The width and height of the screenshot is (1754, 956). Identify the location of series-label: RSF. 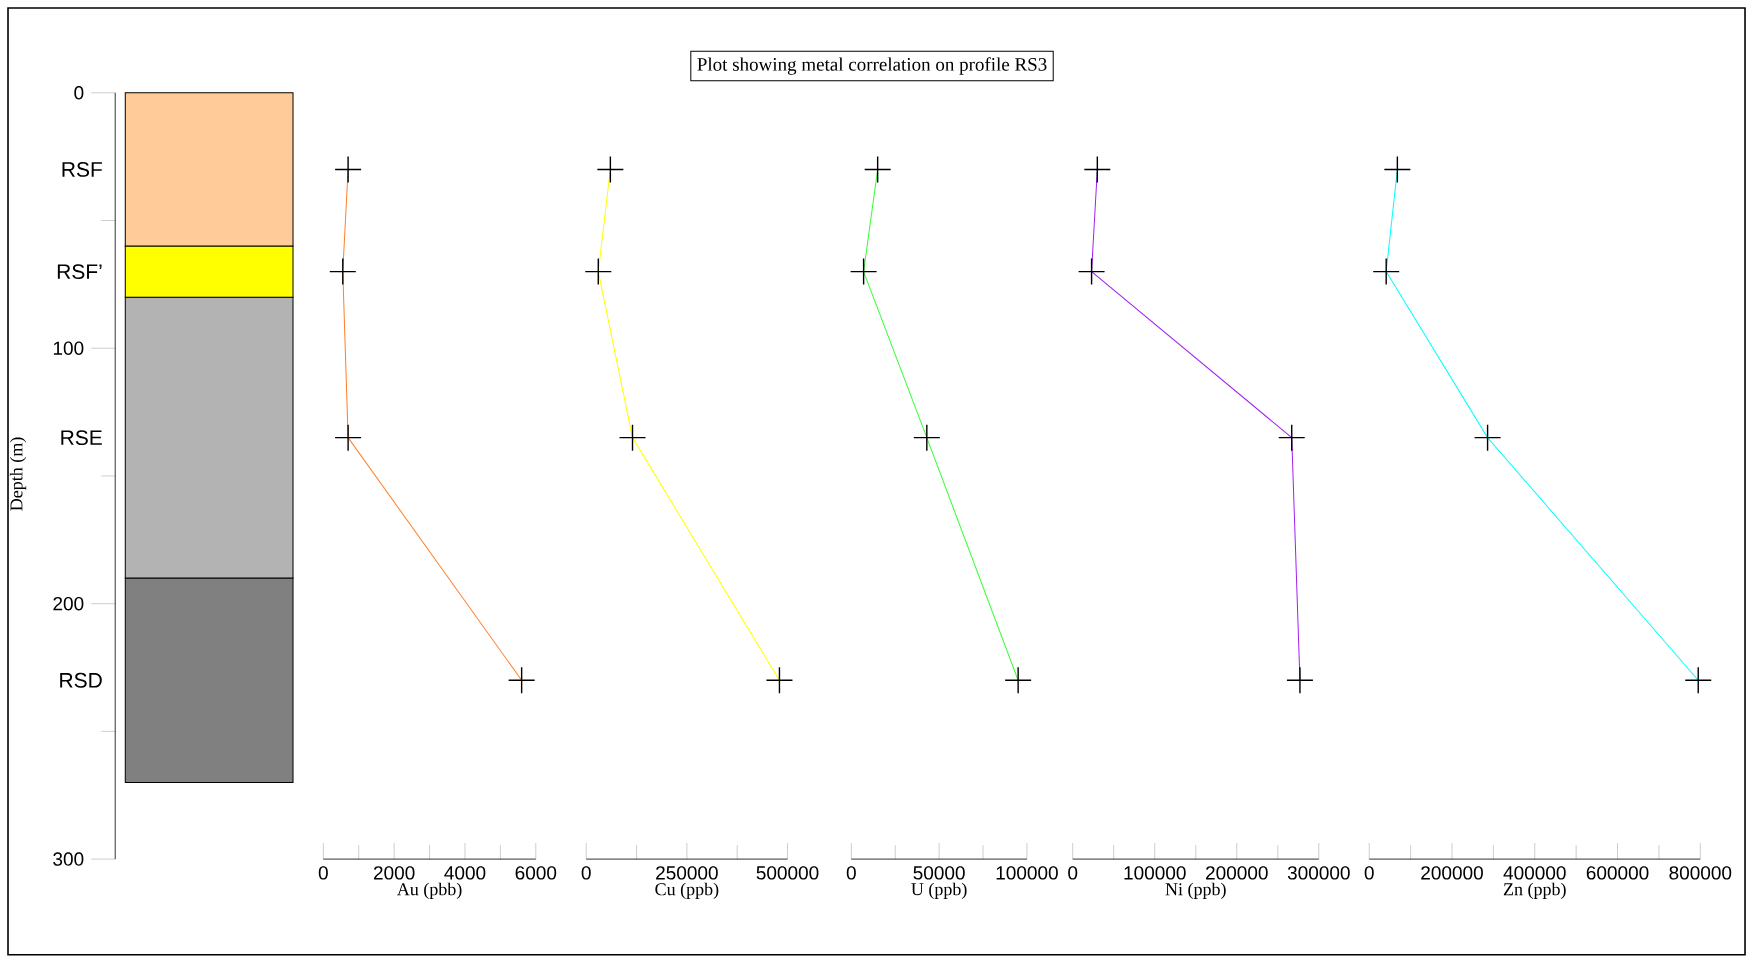
(82, 169).